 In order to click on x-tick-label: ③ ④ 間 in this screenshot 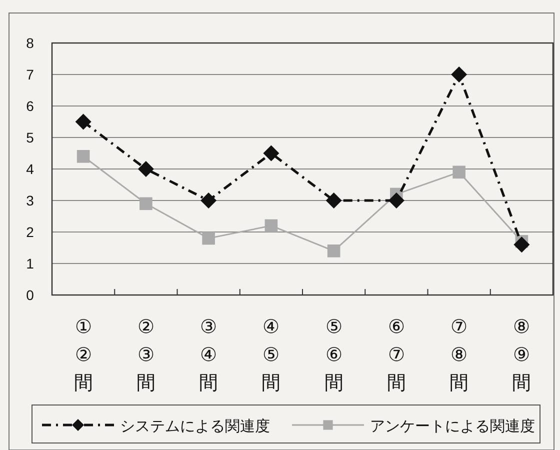, I will do `click(208, 355)`.